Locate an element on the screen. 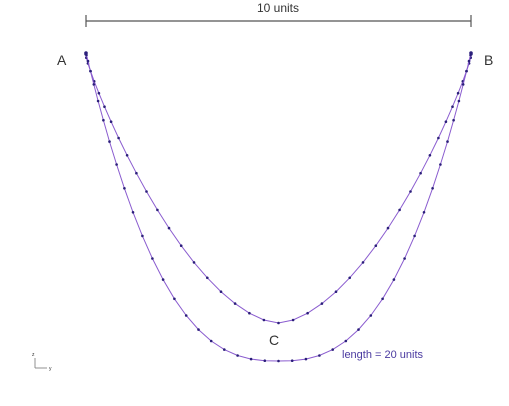 This screenshot has width=509, height=406. anchor-a-node is located at coordinates (86, 53).